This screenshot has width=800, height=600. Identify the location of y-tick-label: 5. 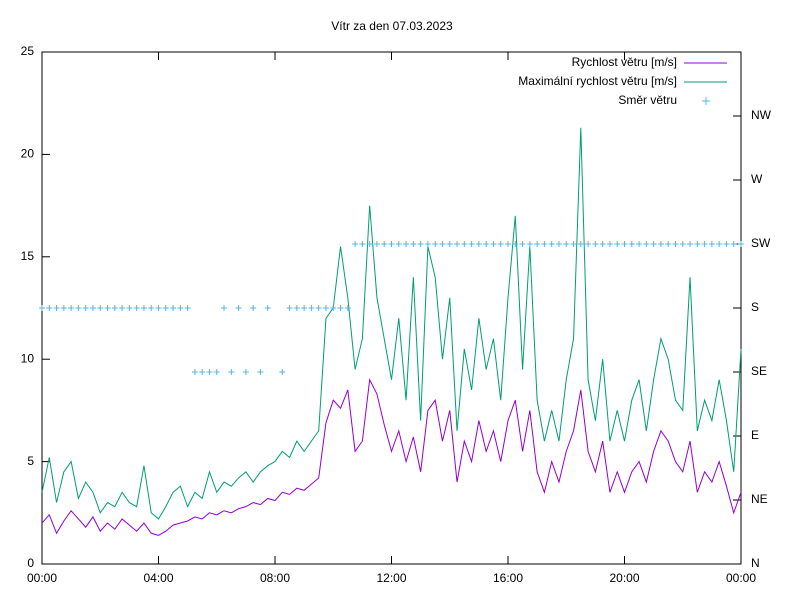
(30, 461).